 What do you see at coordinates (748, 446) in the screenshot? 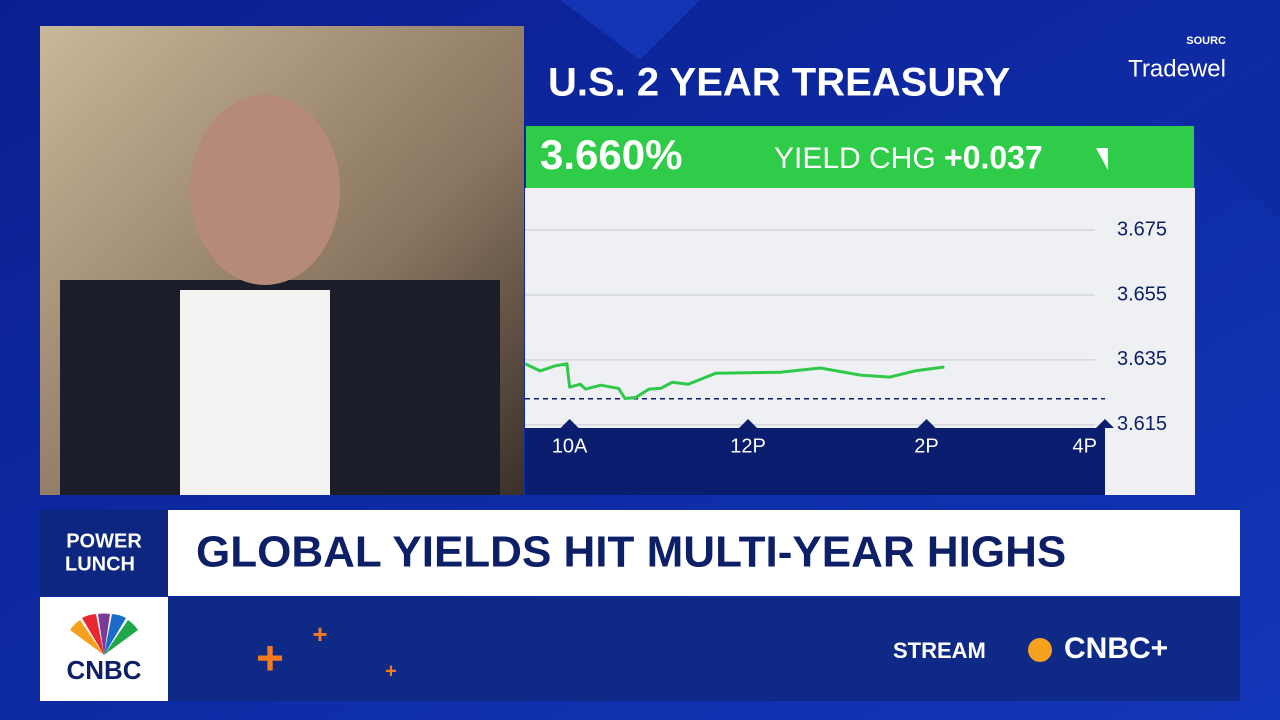
I see `x-tick-label: 12P` at bounding box center [748, 446].